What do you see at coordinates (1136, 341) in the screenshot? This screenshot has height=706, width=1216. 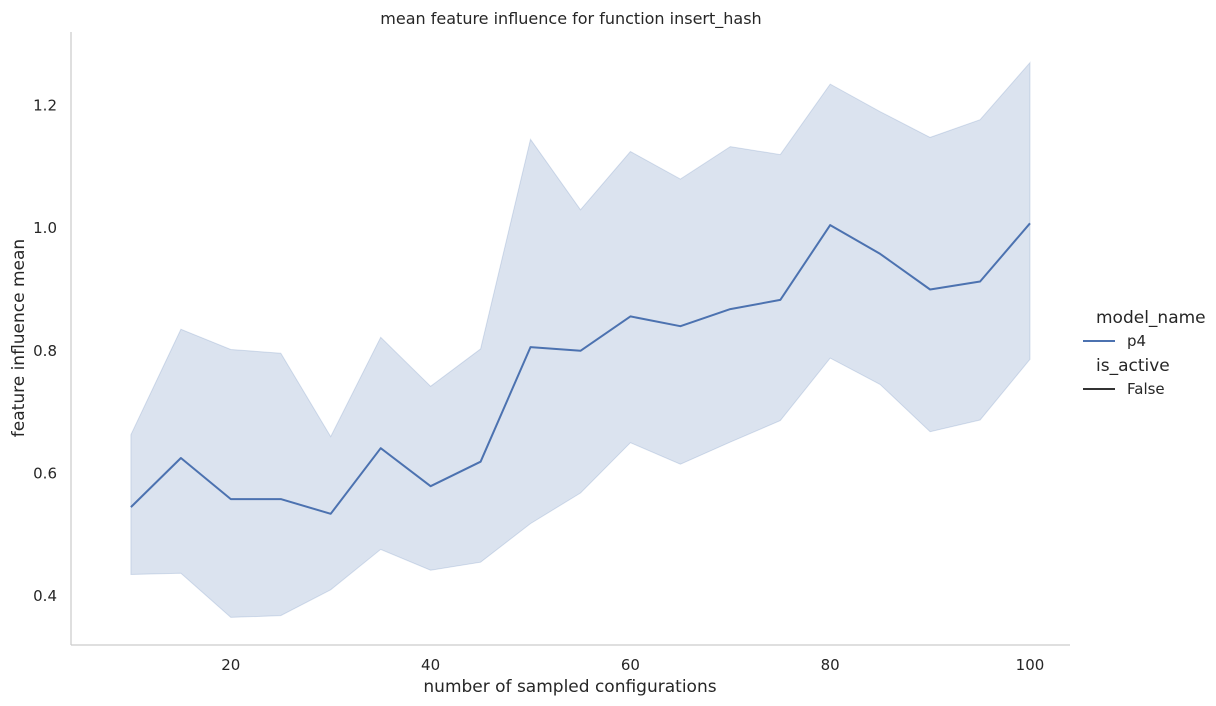 I see `legend-entry-p4: p4` at bounding box center [1136, 341].